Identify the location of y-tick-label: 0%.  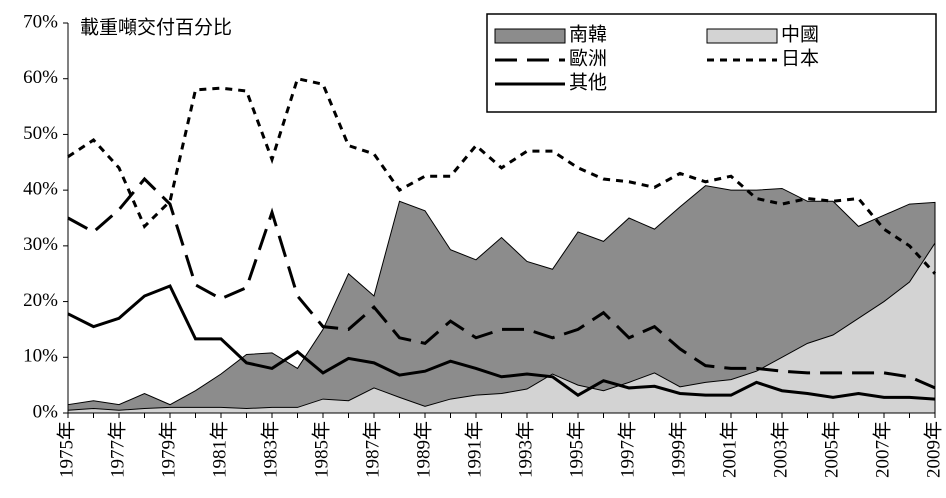
(46, 411).